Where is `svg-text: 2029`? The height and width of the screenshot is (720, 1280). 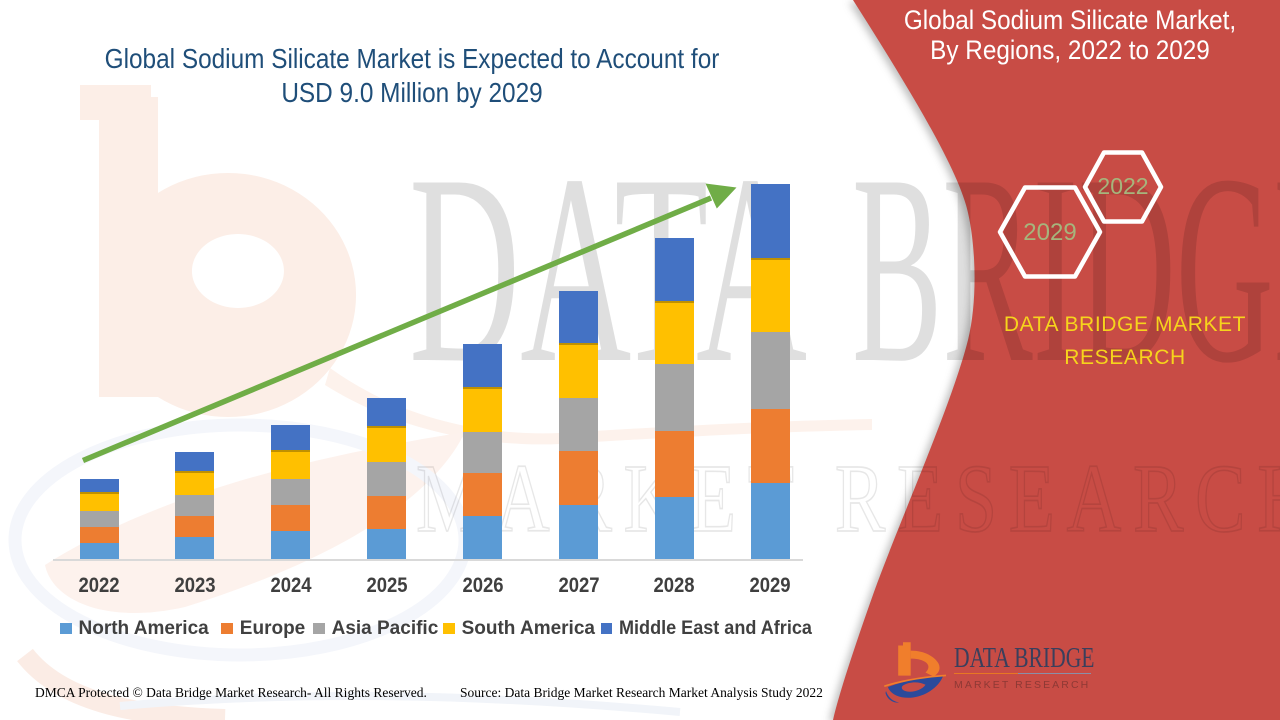 svg-text: 2029 is located at coordinates (1049, 232).